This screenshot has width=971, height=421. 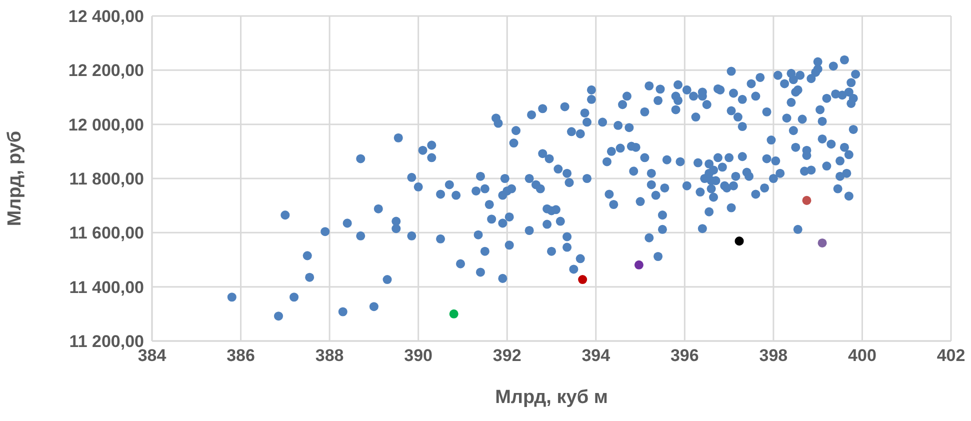 I want to click on y-tick-label: 12 200,00, so click(x=106, y=70).